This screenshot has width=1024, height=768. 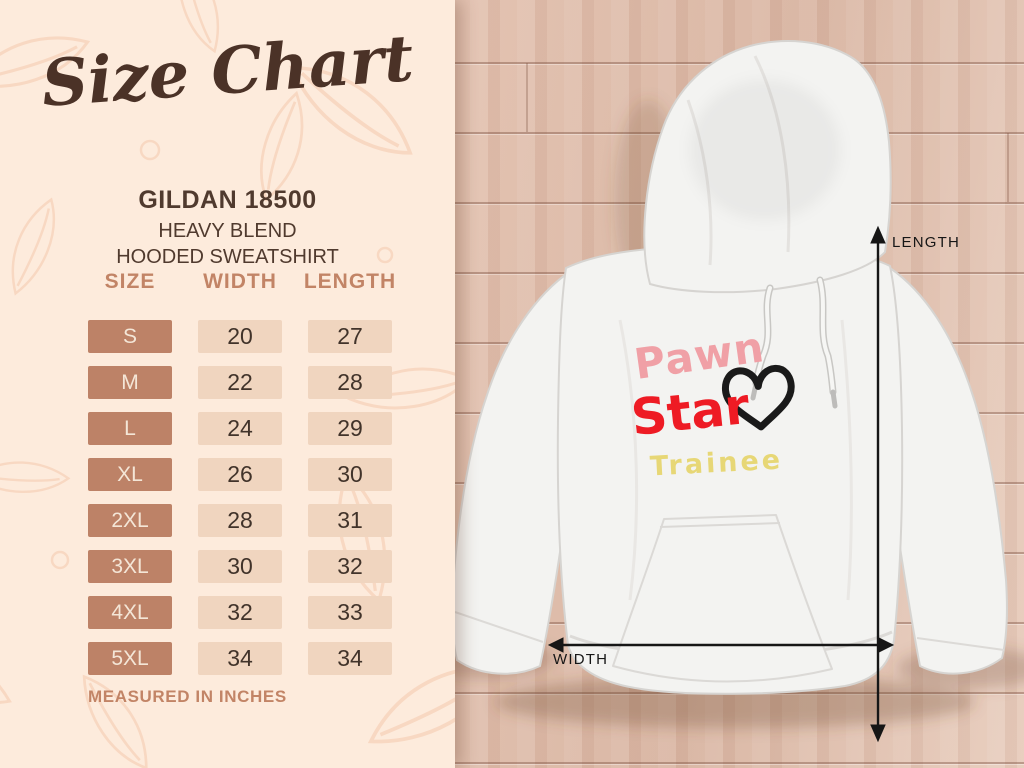 What do you see at coordinates (690, 412) in the screenshot?
I see `design-word-star: Star` at bounding box center [690, 412].